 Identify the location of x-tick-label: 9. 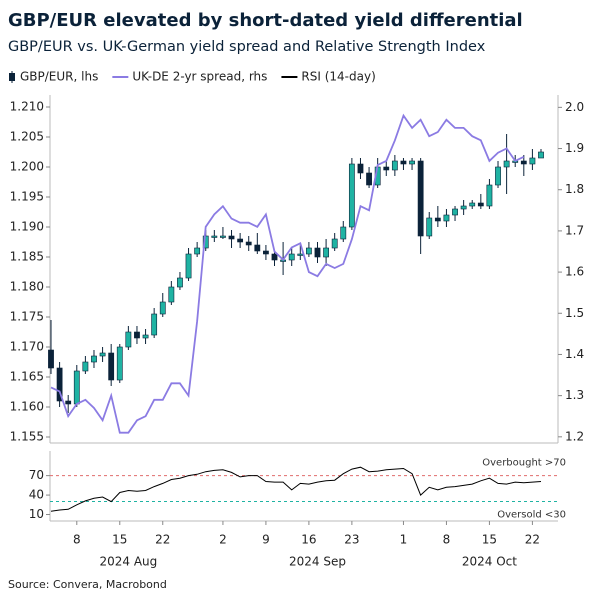
(266, 540).